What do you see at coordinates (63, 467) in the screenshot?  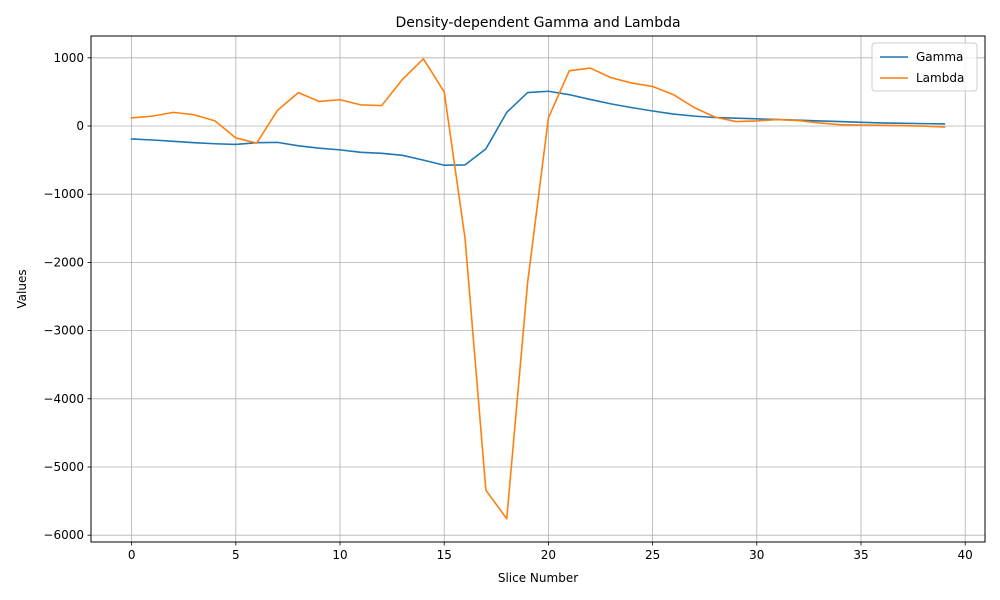 I see `y-tick-label: −5000` at bounding box center [63, 467].